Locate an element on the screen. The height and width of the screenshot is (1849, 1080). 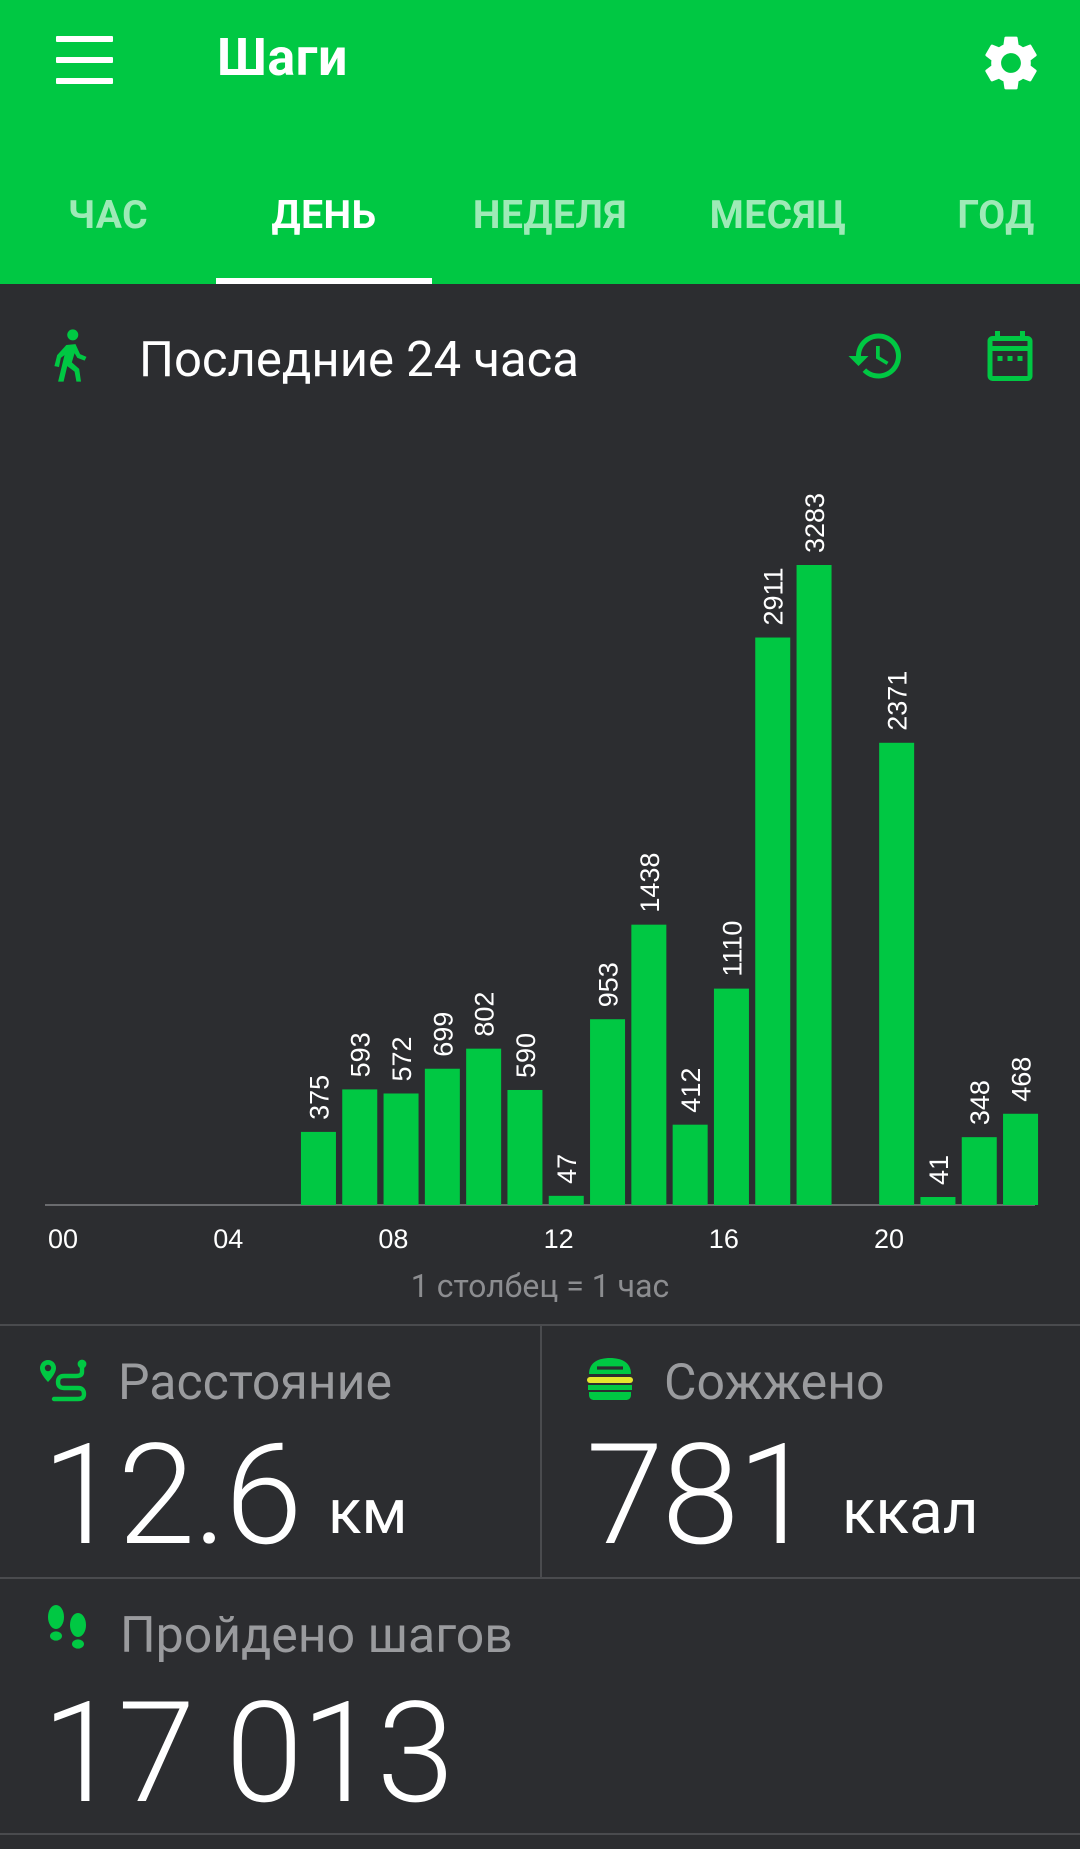
steps-card: Пройдено шагов 17 013 is located at coordinates (540, 1706).